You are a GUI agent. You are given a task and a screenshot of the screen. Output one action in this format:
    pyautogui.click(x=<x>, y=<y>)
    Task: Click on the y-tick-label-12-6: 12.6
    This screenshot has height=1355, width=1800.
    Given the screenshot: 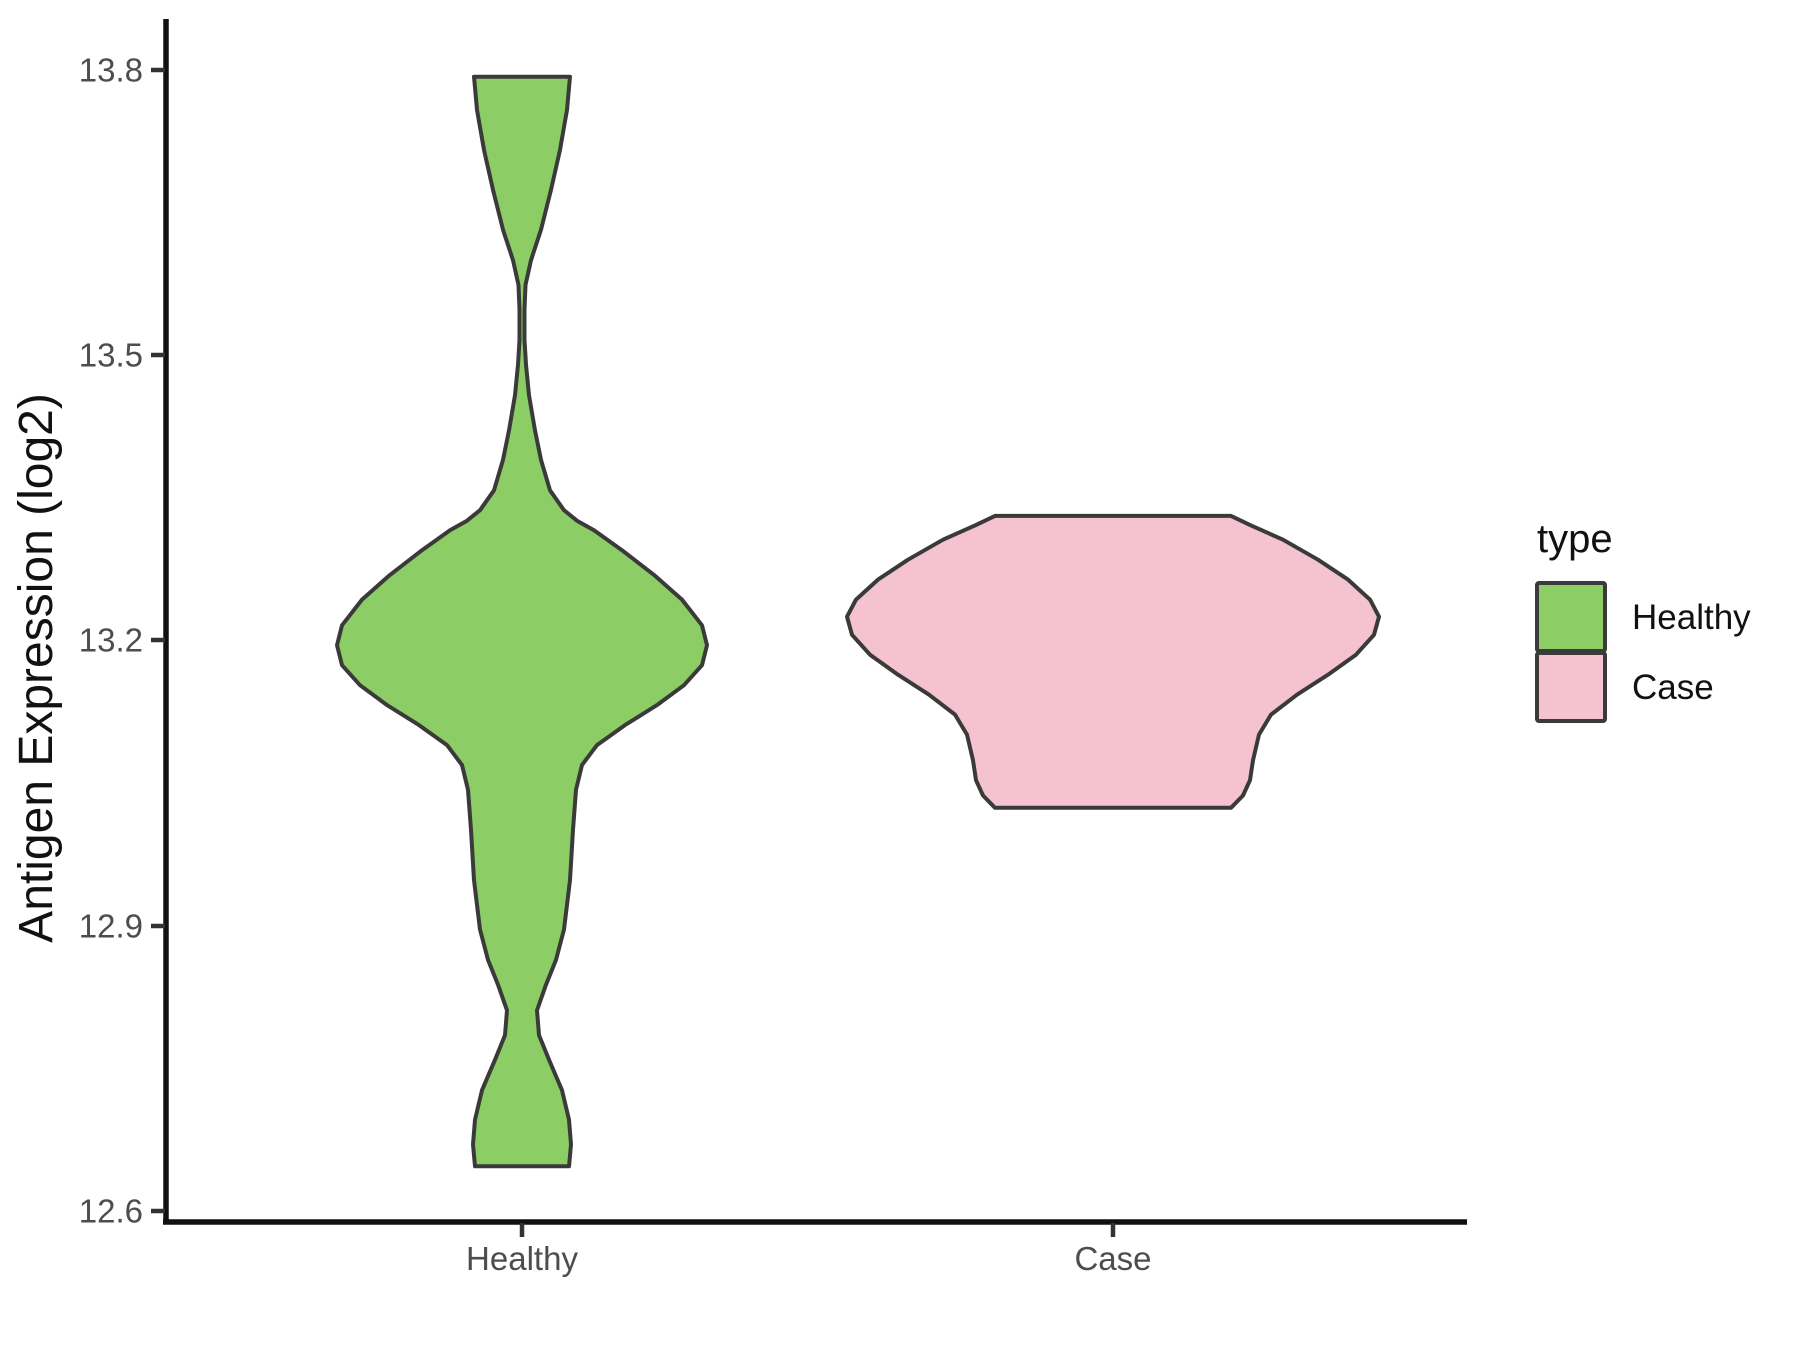 What is the action you would take?
    pyautogui.click(x=111, y=1211)
    